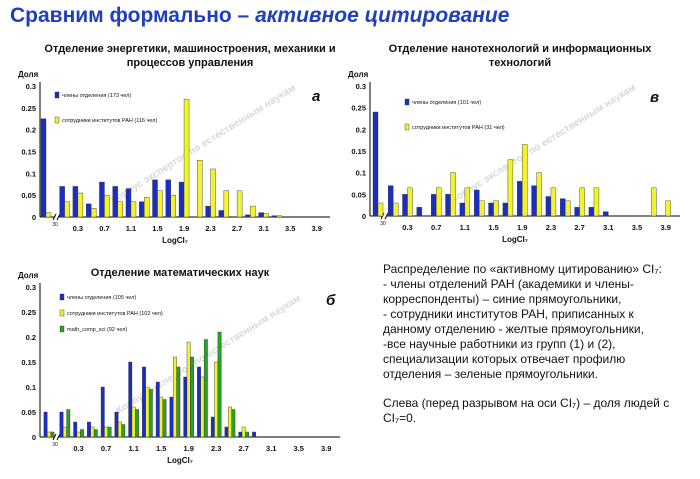 The height and width of the screenshot is (479, 700). Describe the element at coordinates (109, 121) in the screenshot. I see `legend-label: сотрудники институтов РАН (116 чел)` at that location.